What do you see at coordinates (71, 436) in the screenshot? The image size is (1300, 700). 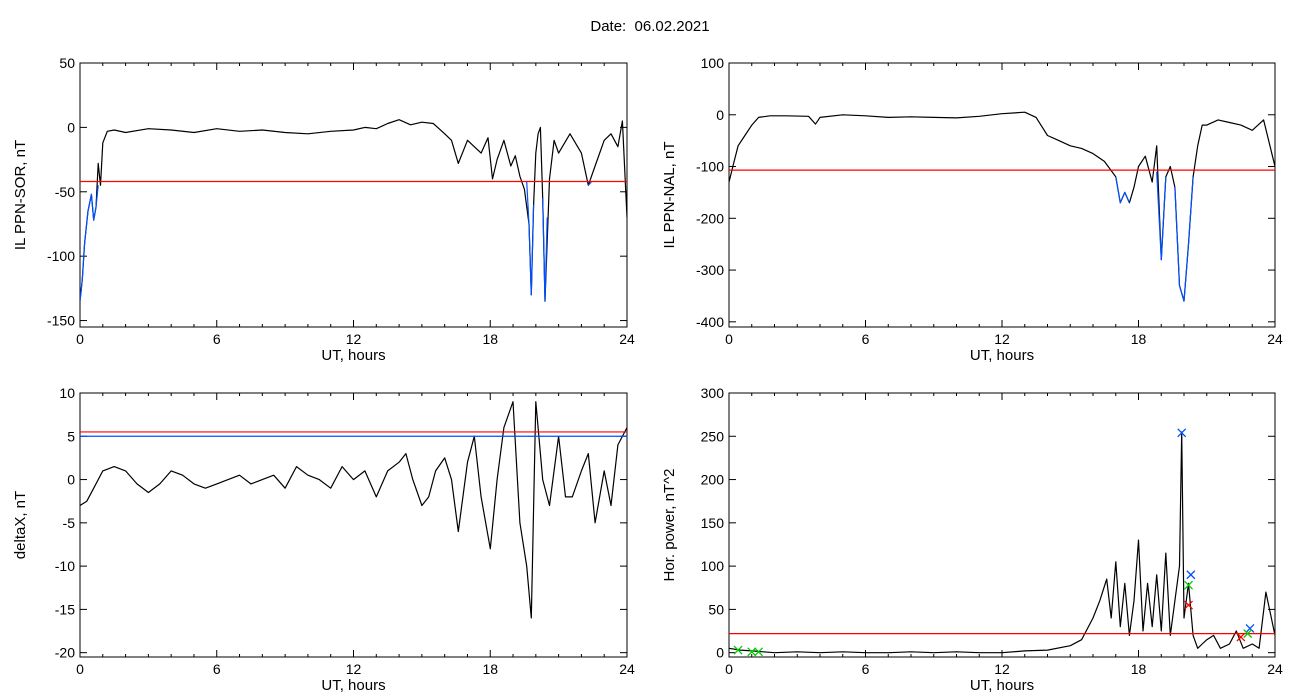 I see `y-tick-label: 5` at bounding box center [71, 436].